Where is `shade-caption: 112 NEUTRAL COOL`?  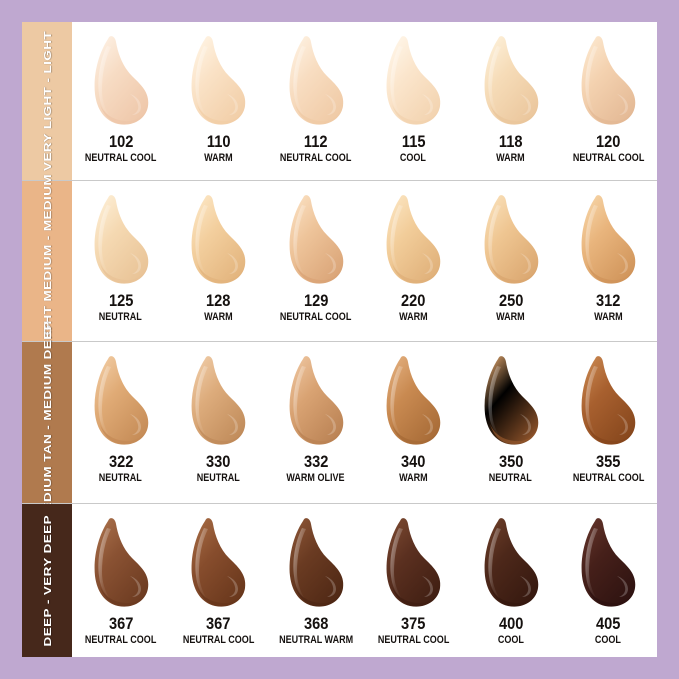 shade-caption: 112 NEUTRAL COOL is located at coordinates (315, 148).